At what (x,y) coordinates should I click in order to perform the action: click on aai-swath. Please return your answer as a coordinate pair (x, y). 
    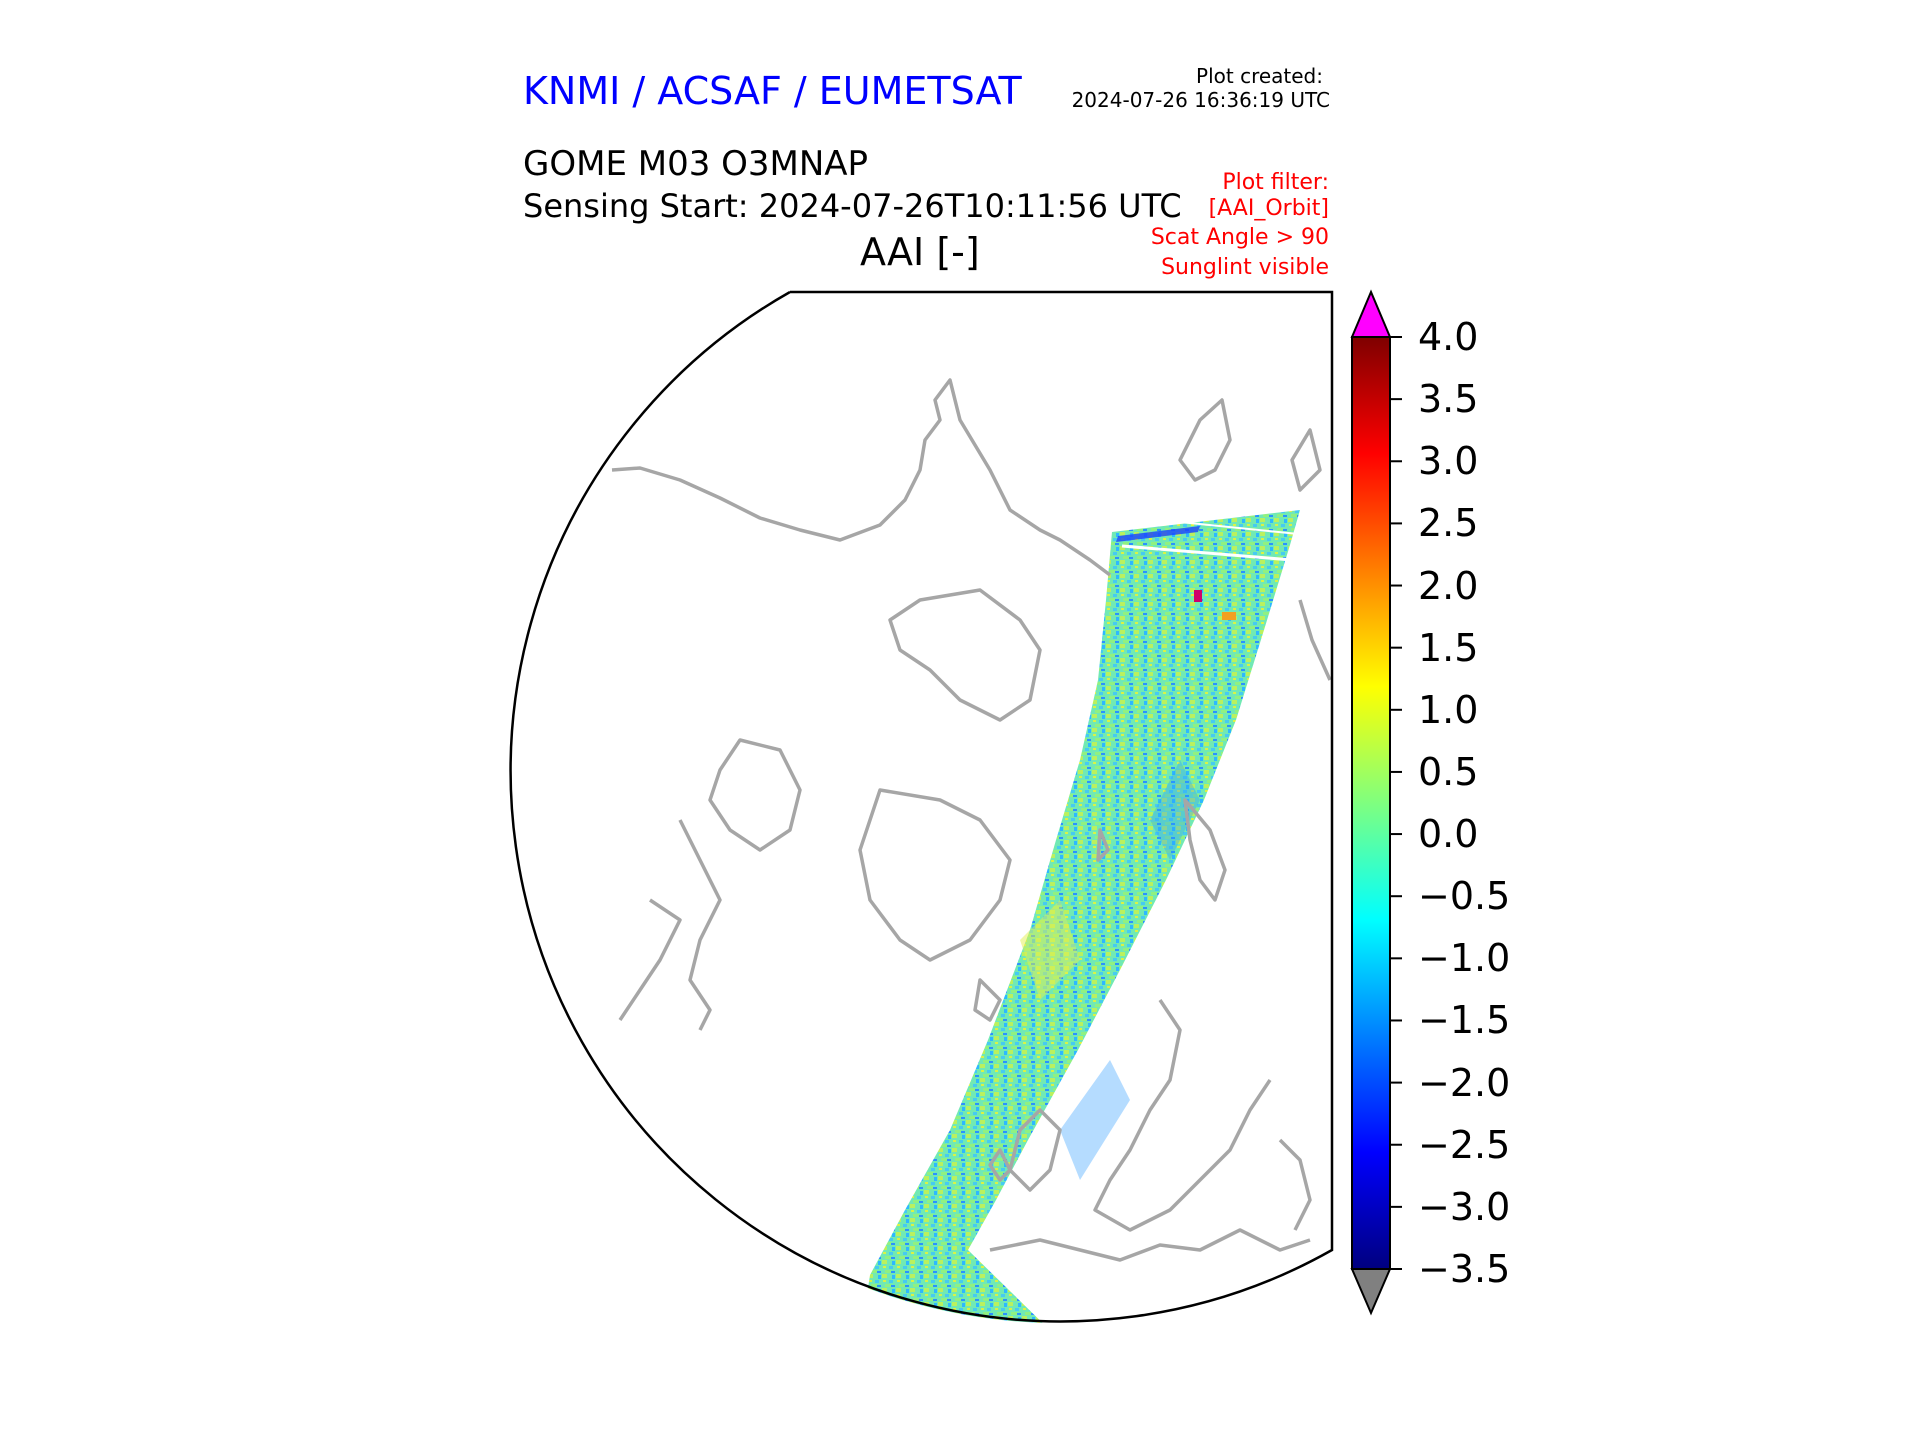
    Looking at the image, I should click on (1080, 917).